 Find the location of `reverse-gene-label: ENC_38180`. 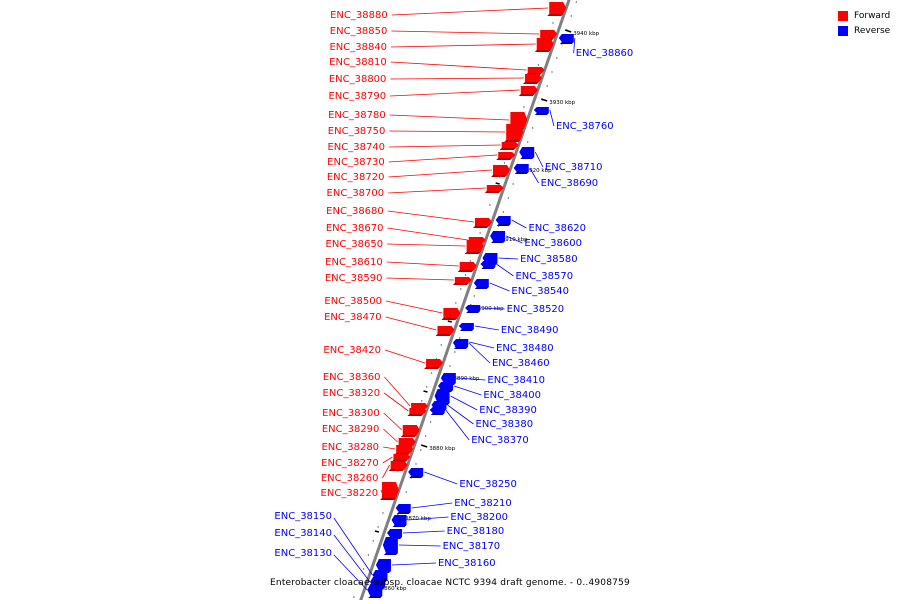

reverse-gene-label: ENC_38180 is located at coordinates (476, 531).